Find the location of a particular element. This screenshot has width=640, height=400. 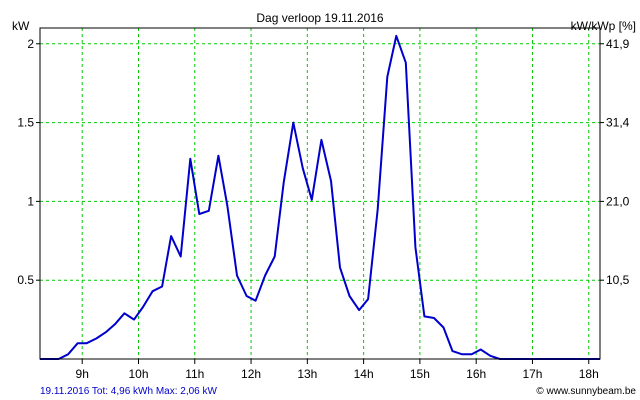

x-tick-label: 15h is located at coordinates (420, 374).